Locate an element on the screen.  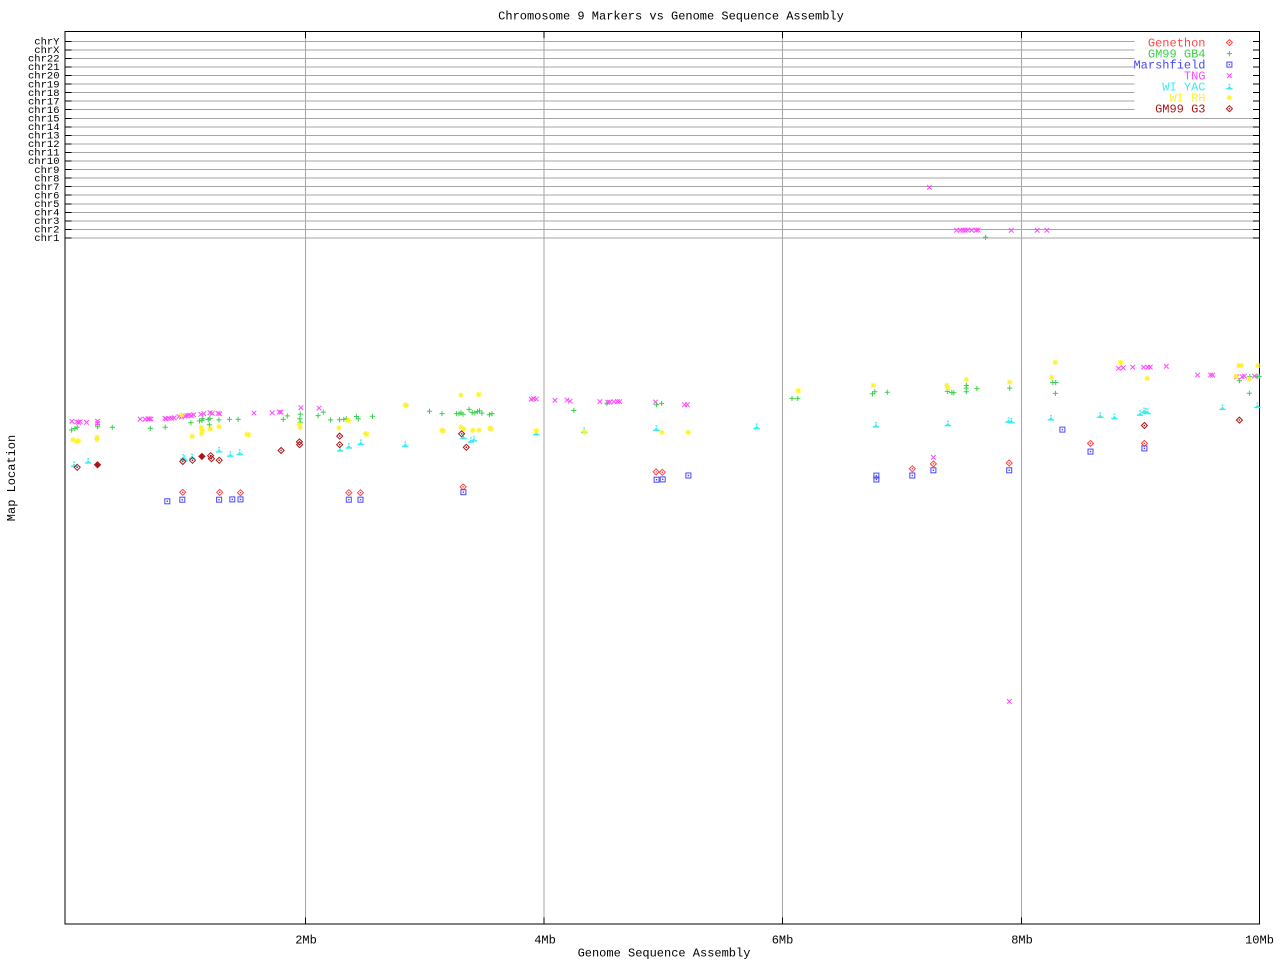
svg-text: chr18 is located at coordinates (44, 94).